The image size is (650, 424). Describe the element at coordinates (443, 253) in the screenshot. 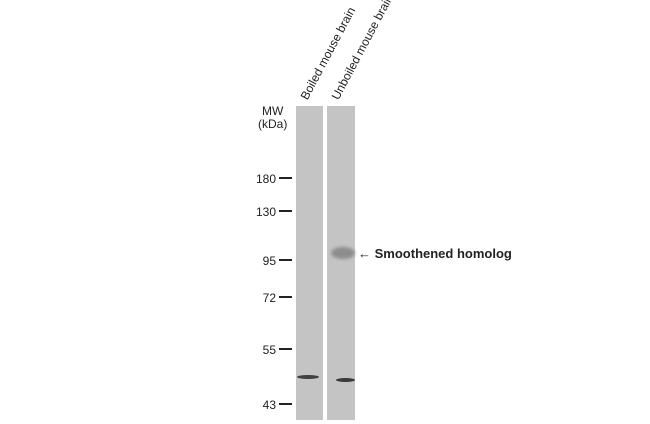

I see `target-label: Smoothened homolog` at that location.